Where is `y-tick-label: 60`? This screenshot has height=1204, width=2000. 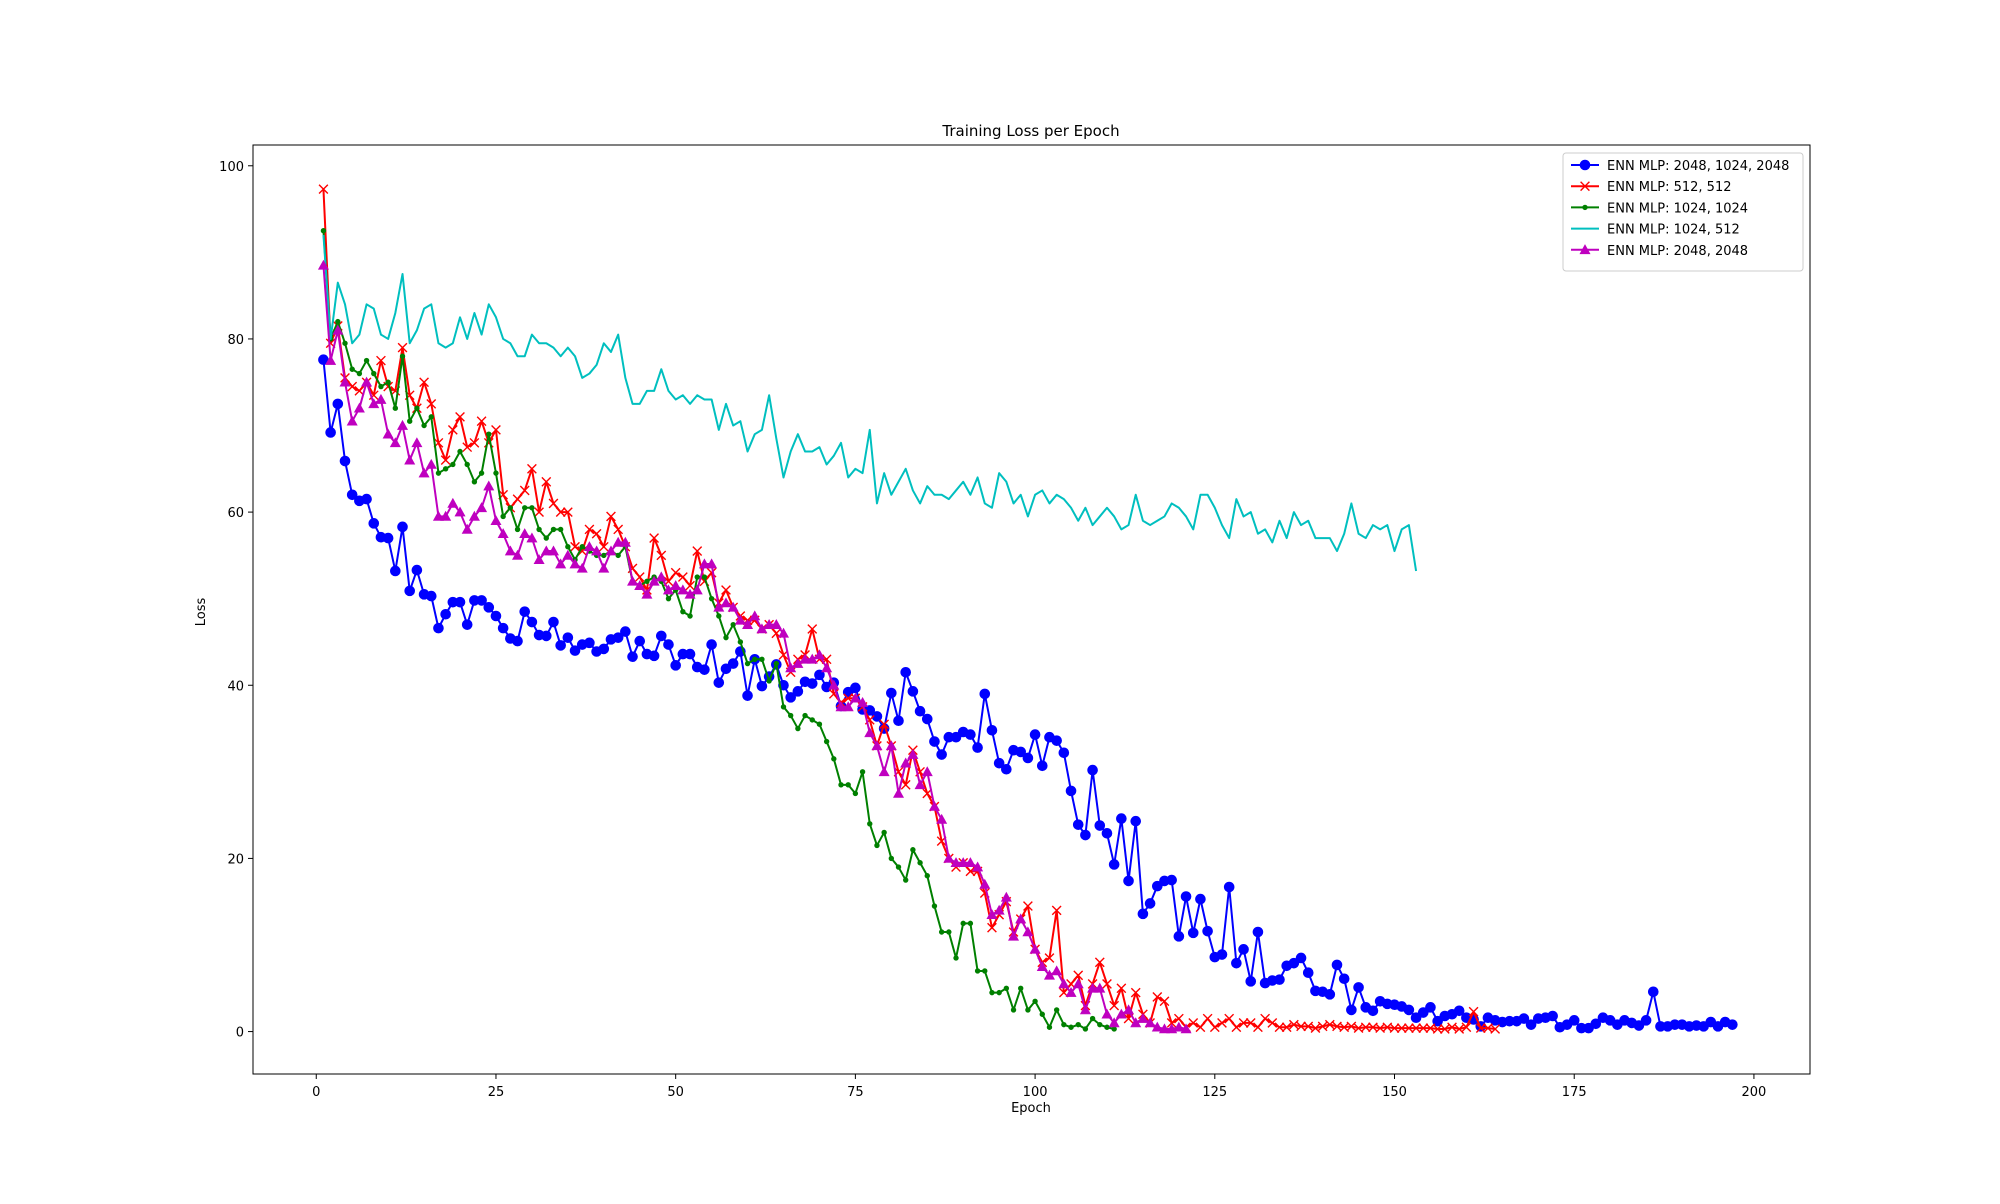 y-tick-label: 60 is located at coordinates (235, 513).